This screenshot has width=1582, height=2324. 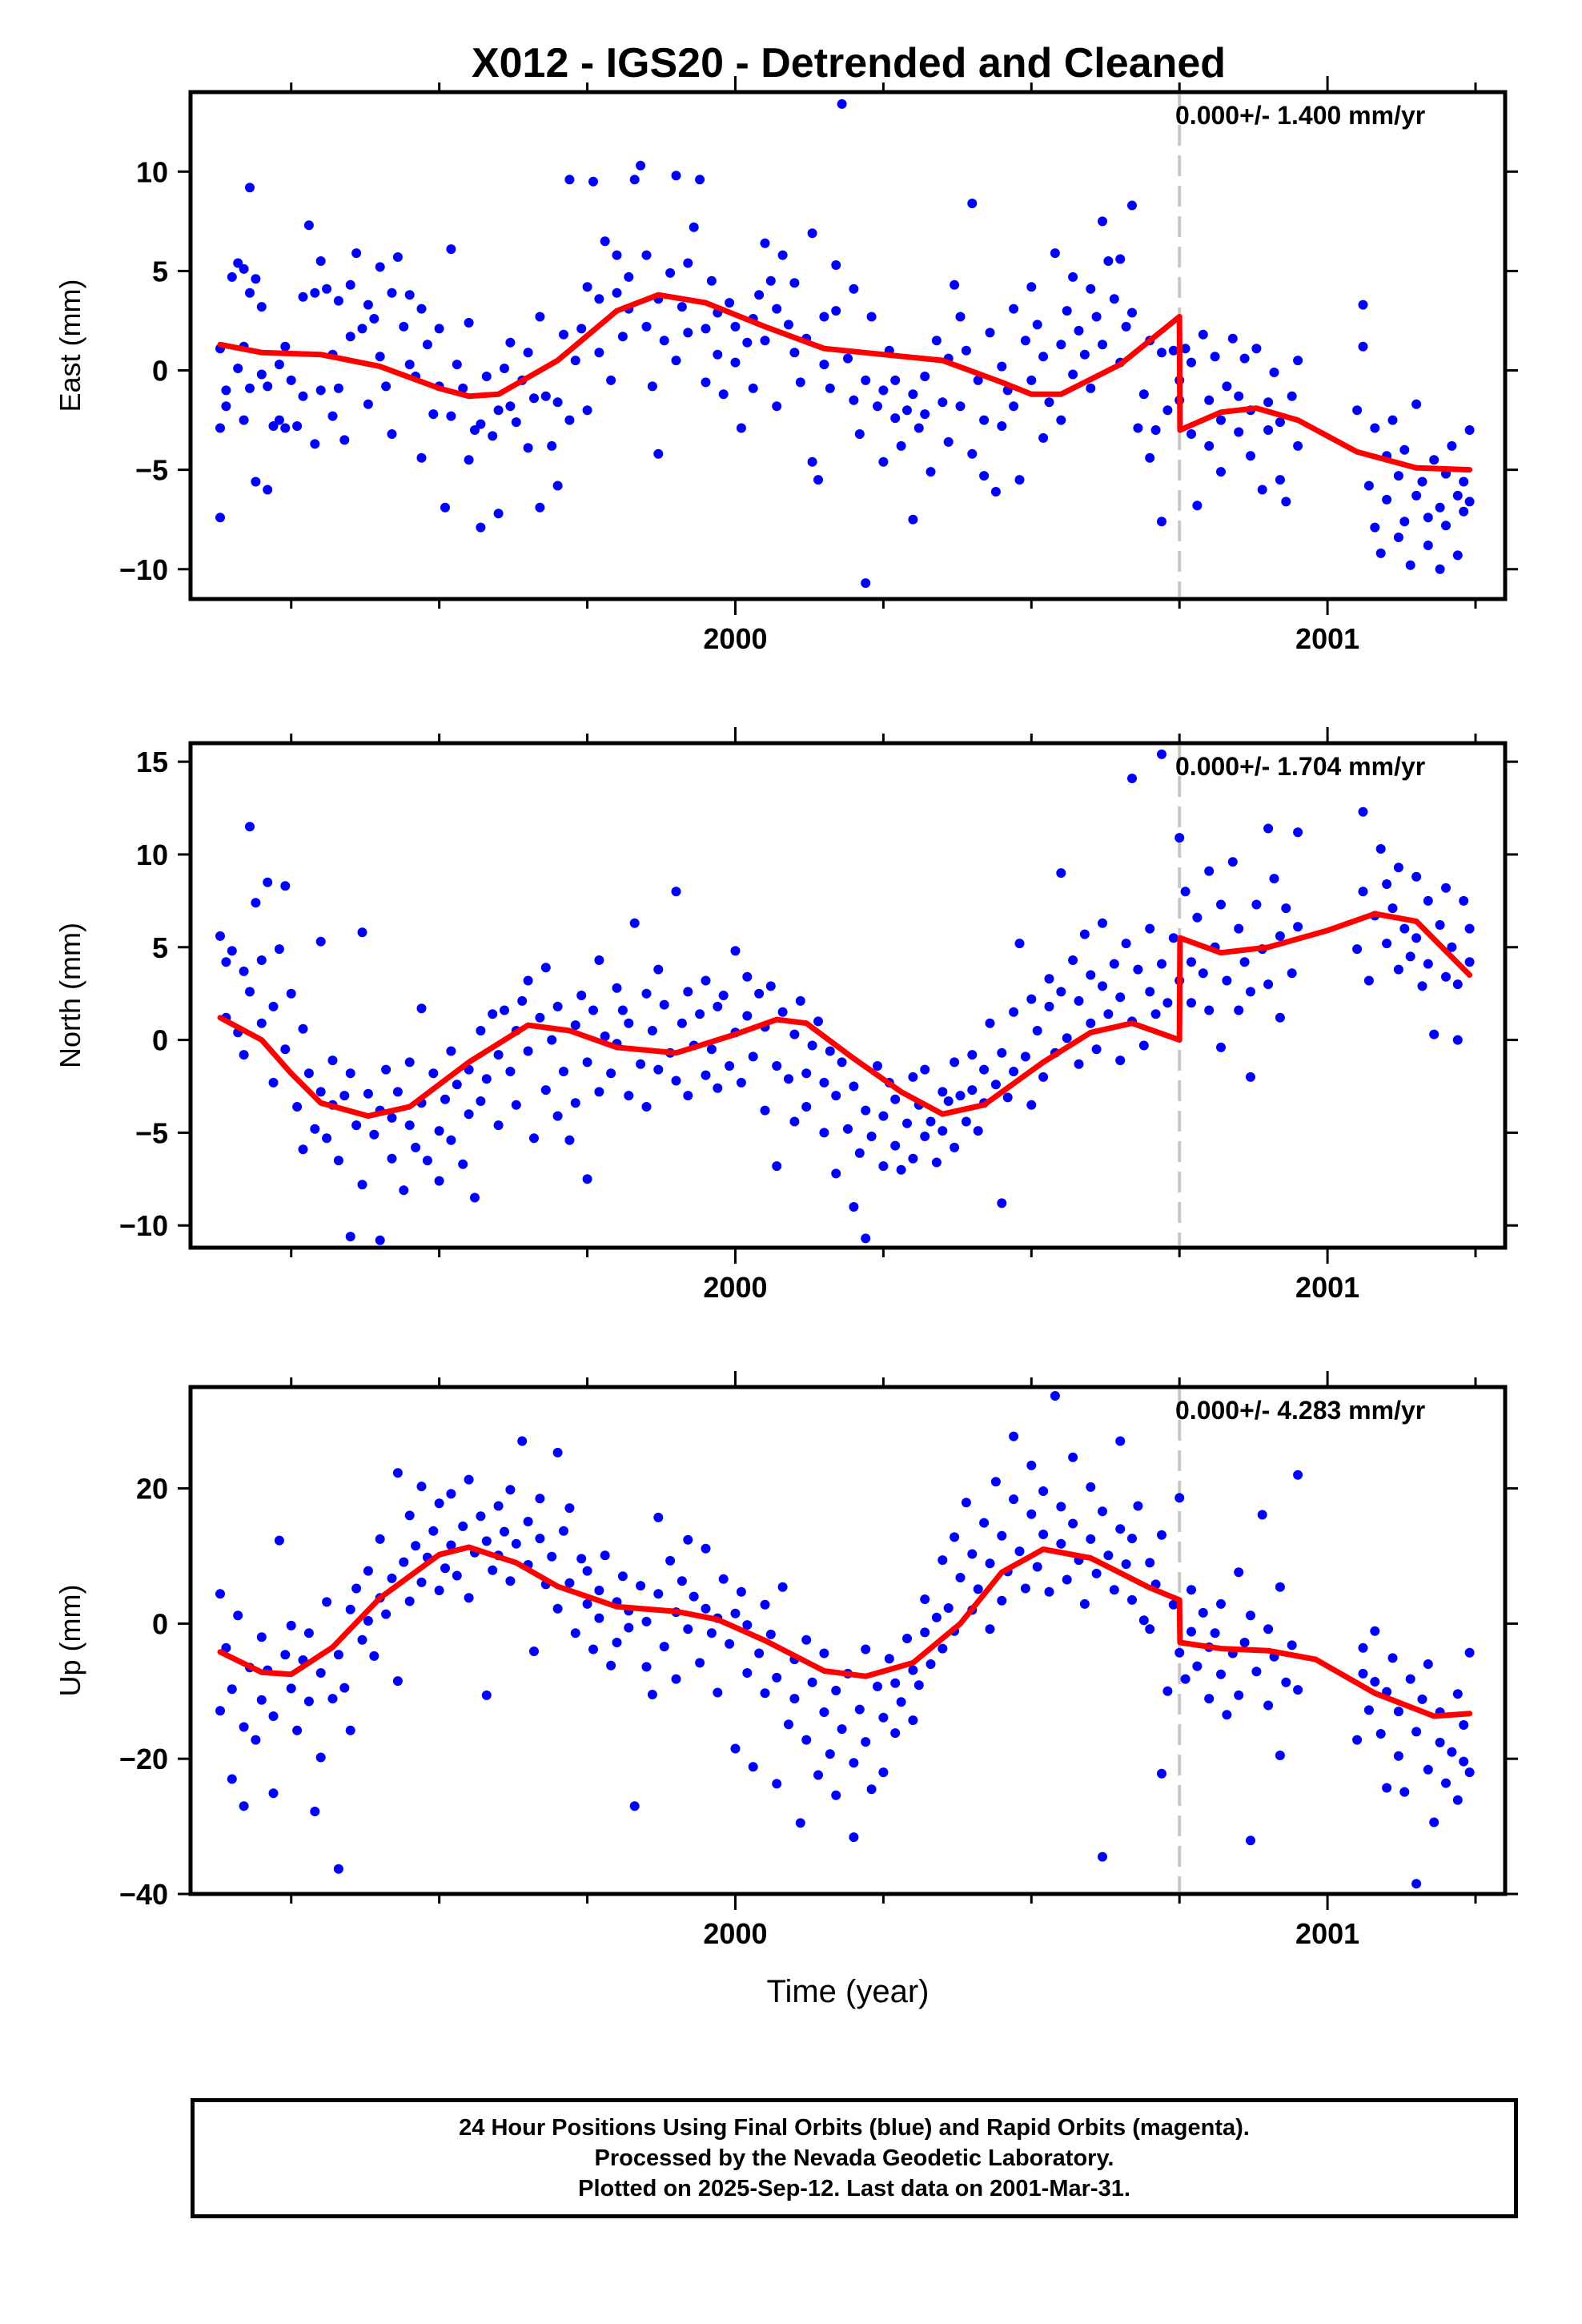 What do you see at coordinates (70, 345) in the screenshot?
I see `y-axis-label: East (mm)` at bounding box center [70, 345].